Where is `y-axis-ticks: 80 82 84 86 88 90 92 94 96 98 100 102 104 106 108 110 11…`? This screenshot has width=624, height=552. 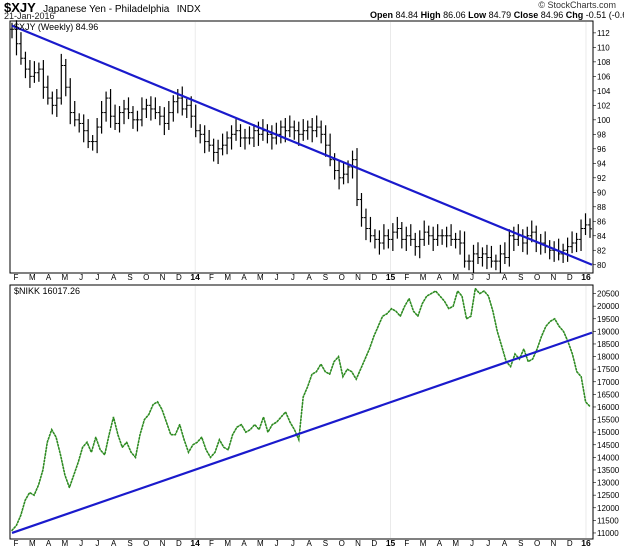 y-axis-ticks: 80 82 84 86 88 90 92 94 96 98 100 102 104 106 108 110 11… is located at coordinates (606, 283).